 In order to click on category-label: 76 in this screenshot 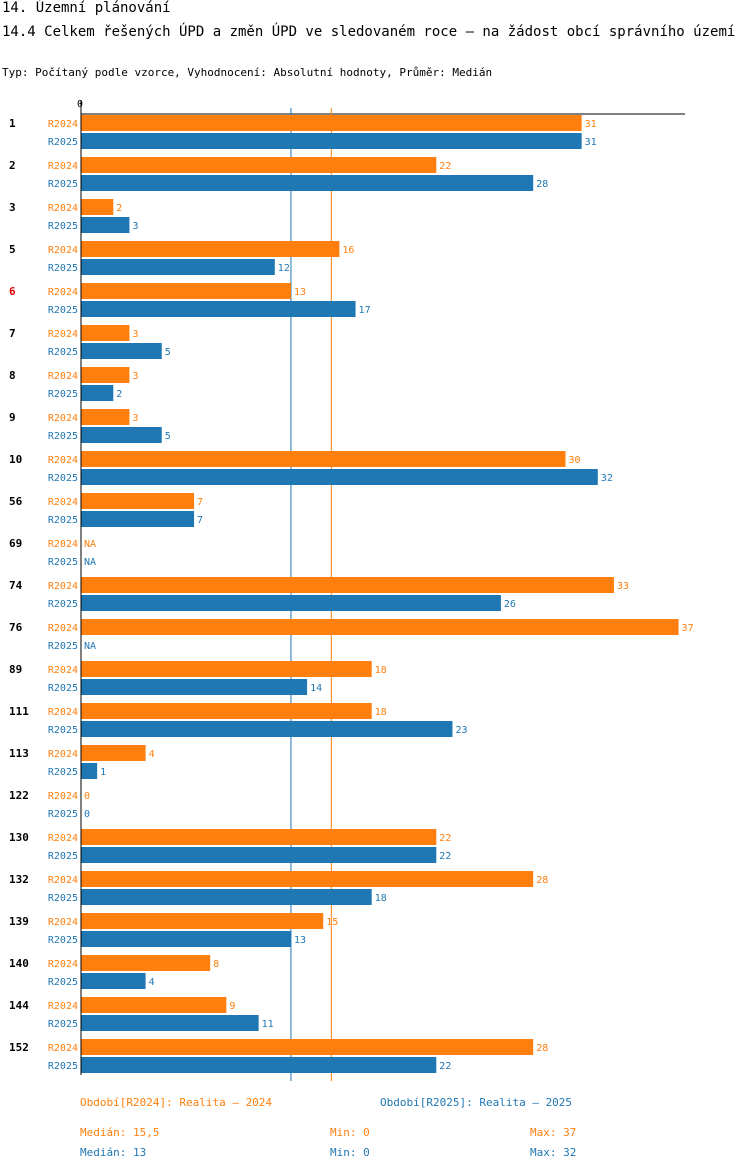, I will do `click(16, 627)`.